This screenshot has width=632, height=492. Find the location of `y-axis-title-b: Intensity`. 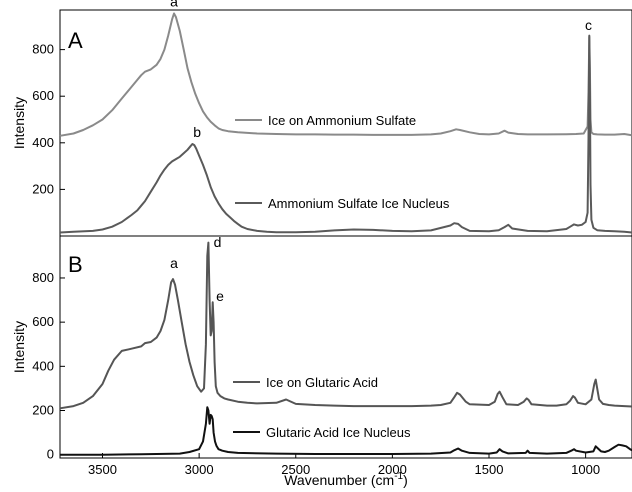

y-axis-title-b: Intensity is located at coordinates (19, 347).